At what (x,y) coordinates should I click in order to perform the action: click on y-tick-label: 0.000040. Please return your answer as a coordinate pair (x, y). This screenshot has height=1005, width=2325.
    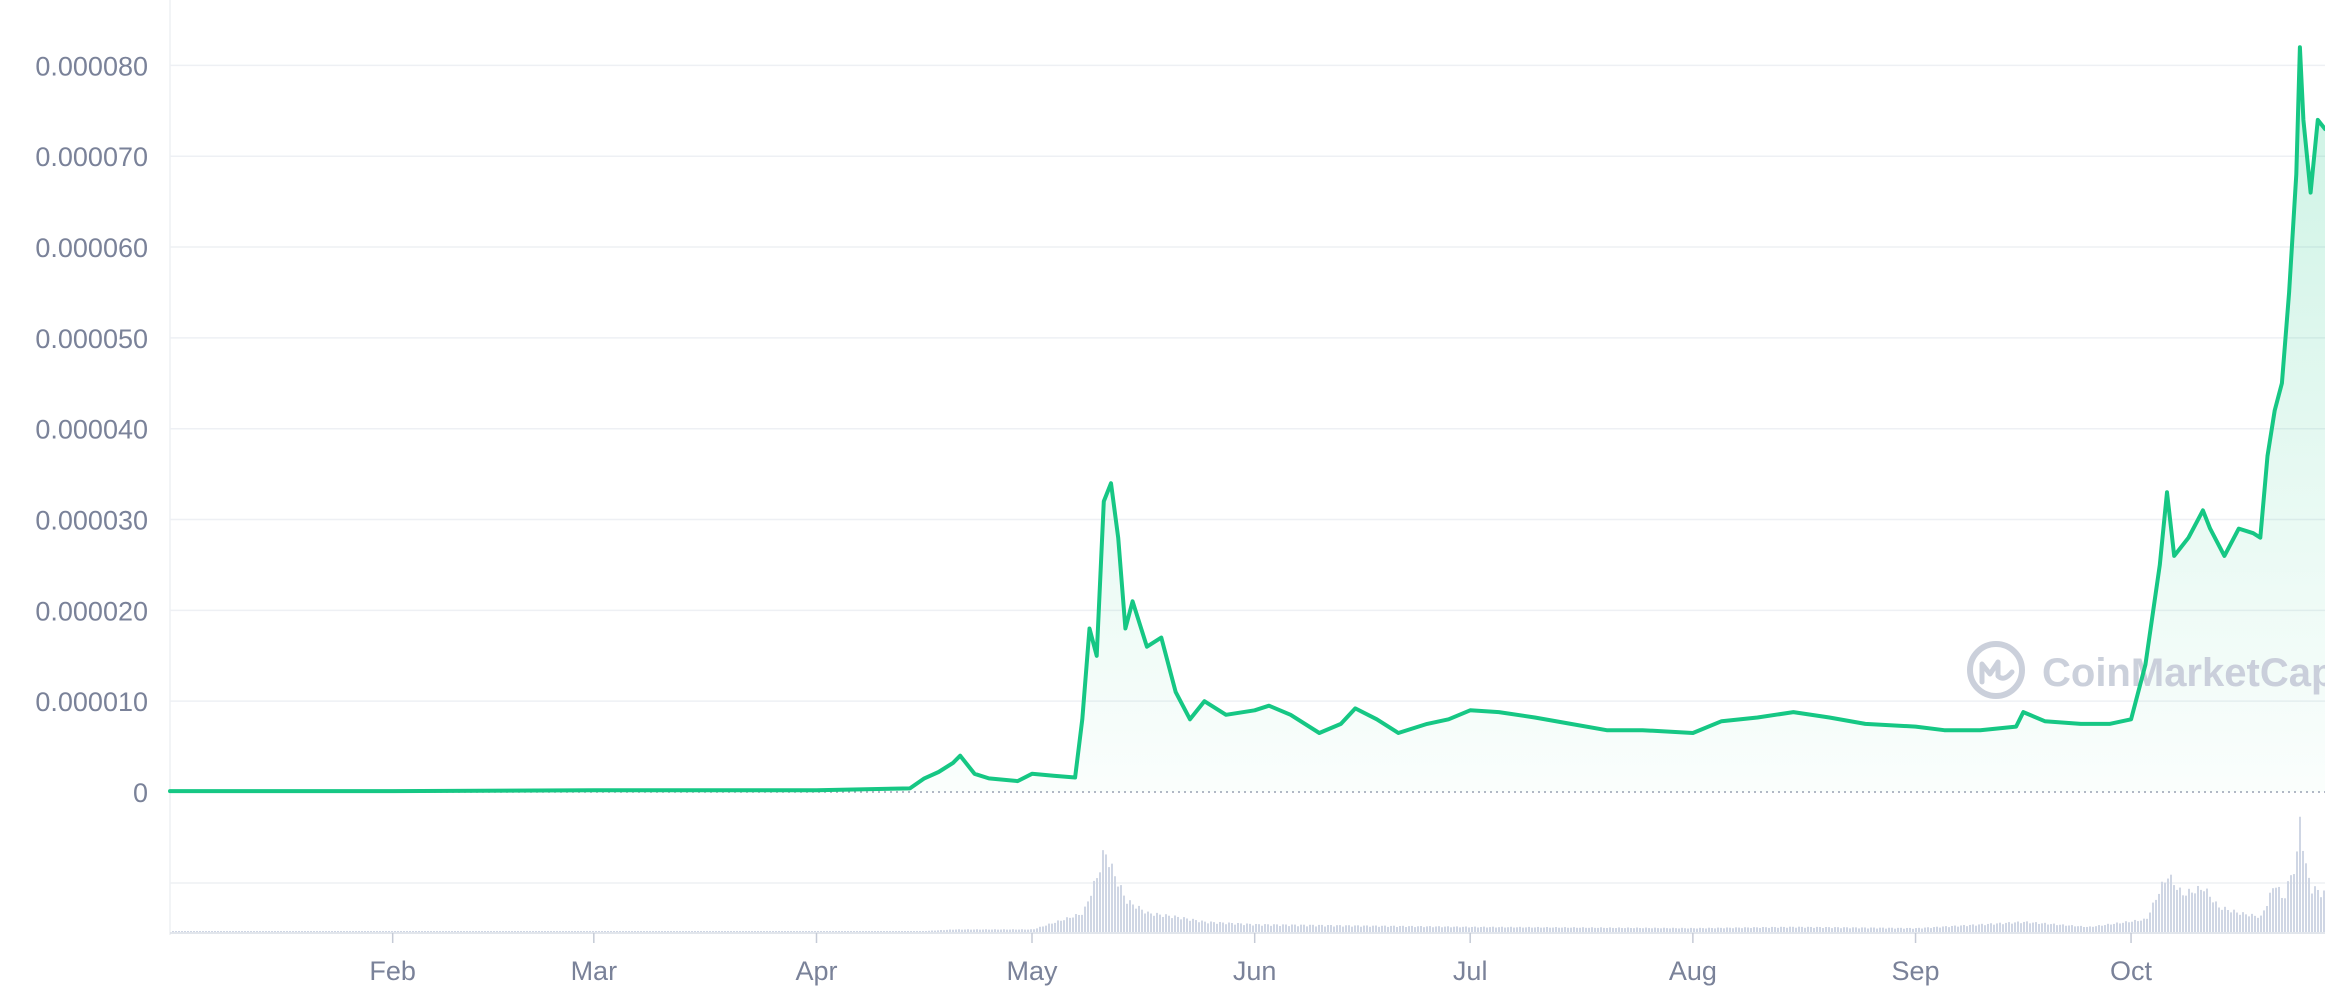
    Looking at the image, I should click on (91, 430).